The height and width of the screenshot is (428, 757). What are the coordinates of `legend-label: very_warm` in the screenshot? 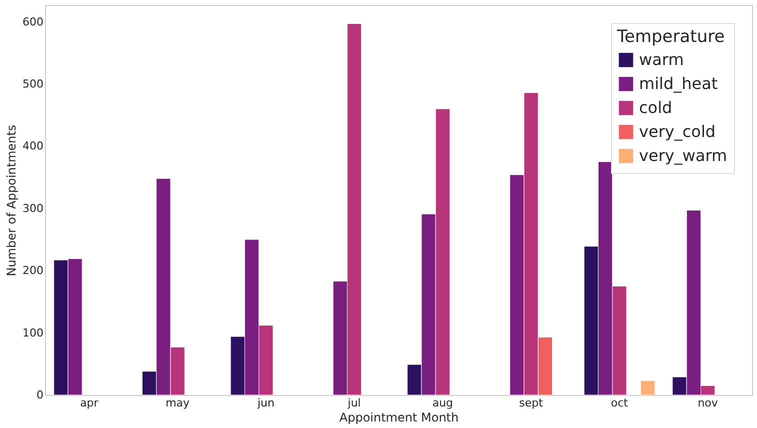 It's located at (683, 155).